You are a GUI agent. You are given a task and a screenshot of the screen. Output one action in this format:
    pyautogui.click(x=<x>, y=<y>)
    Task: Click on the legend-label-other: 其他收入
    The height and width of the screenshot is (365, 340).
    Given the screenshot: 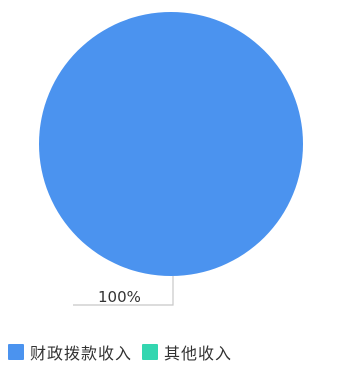 What is the action you would take?
    pyautogui.click(x=198, y=353)
    